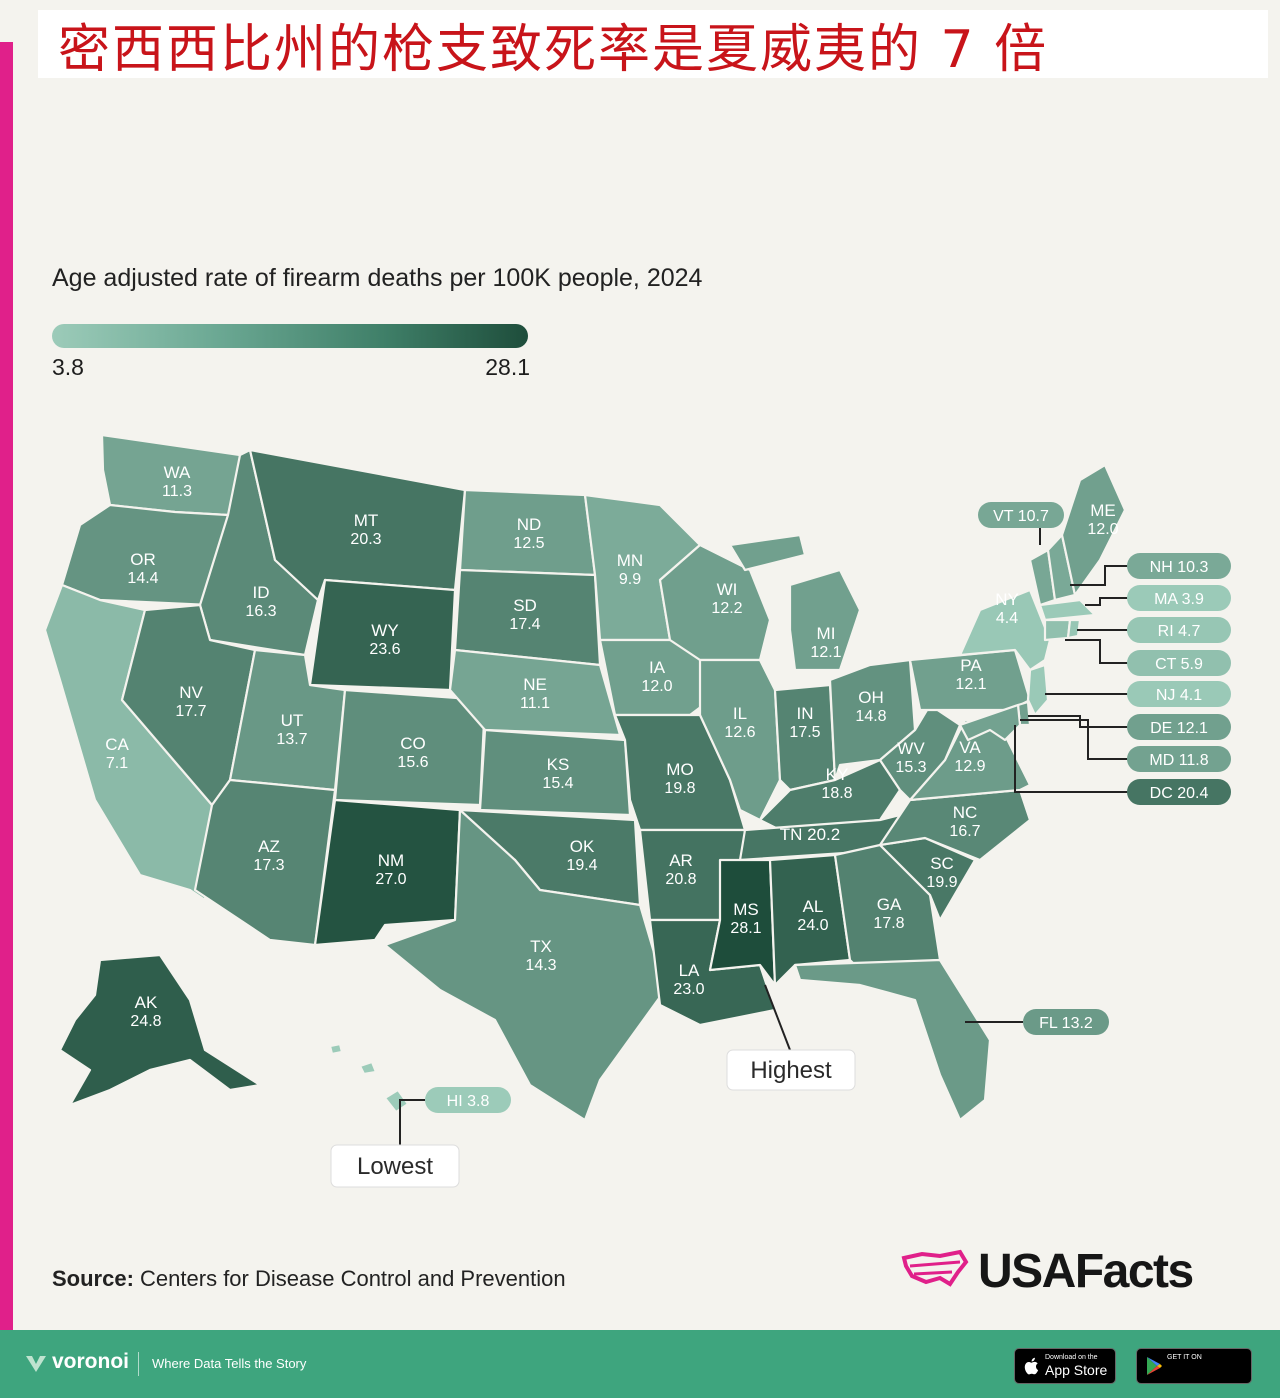  Describe the element at coordinates (177, 491) in the screenshot. I see `state-value-wa: 11.3` at that location.